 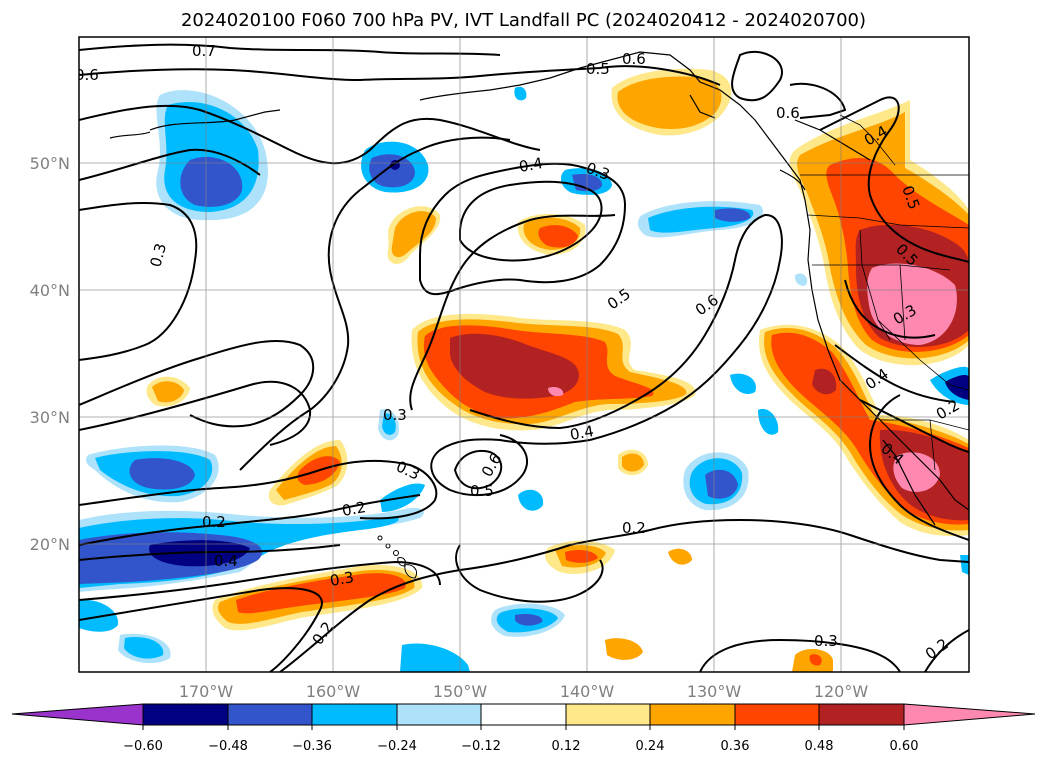 I want to click on lon-label: 150°W, so click(x=460, y=691).